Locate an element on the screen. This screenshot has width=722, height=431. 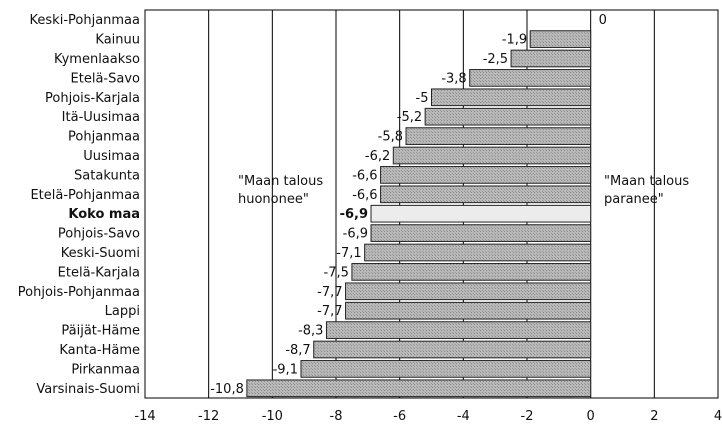
x-tick-label: 0 is located at coordinates (591, 416).